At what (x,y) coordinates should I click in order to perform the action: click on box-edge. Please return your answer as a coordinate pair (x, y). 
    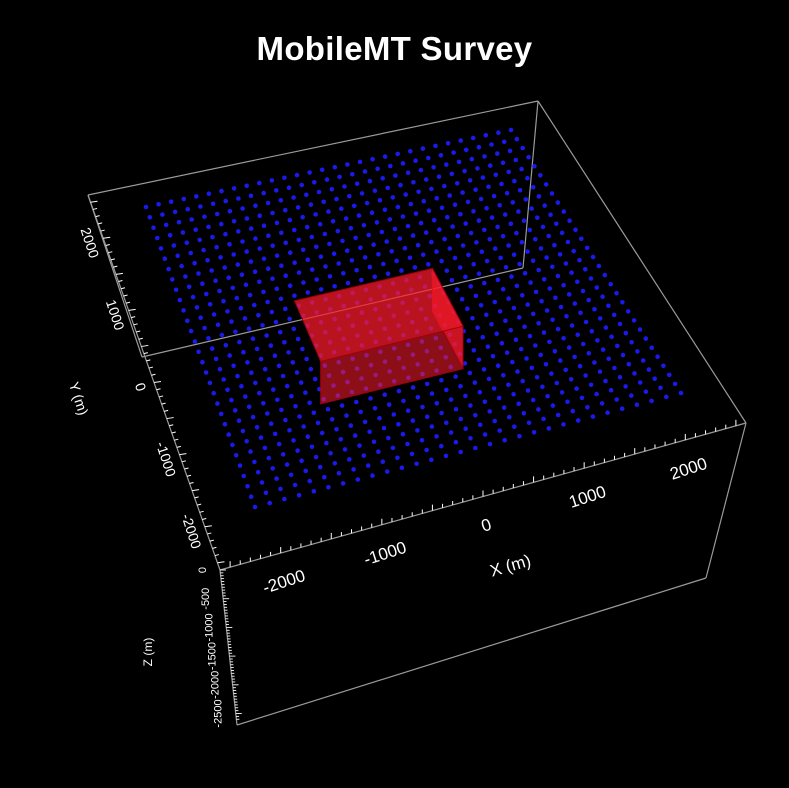
    Looking at the image, I should click on (471, 651).